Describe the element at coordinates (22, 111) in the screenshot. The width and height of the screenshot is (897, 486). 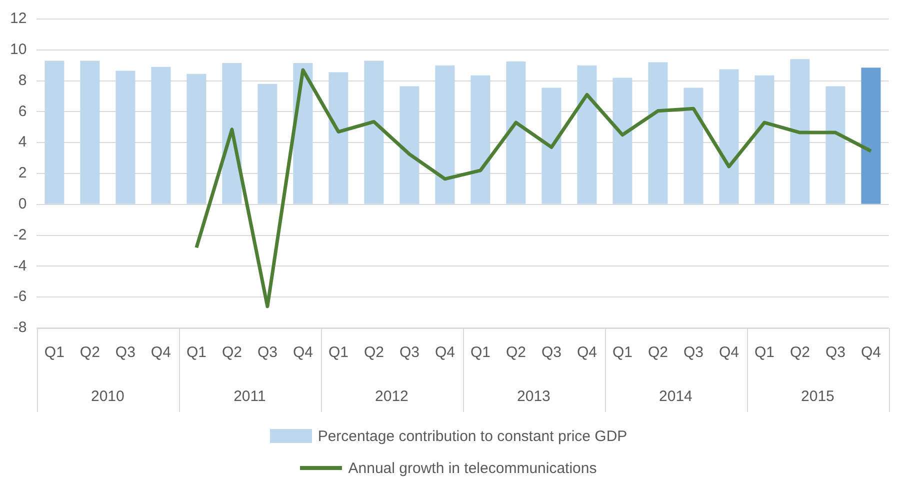
I see `y-tick-label: 6` at that location.